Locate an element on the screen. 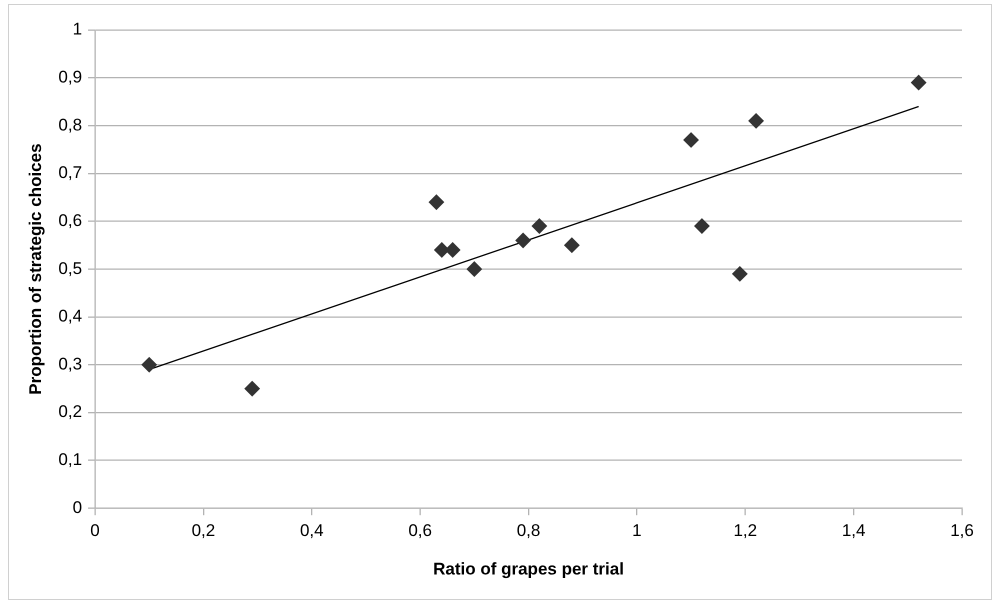  y-tick-label: 1 is located at coordinates (77, 29).